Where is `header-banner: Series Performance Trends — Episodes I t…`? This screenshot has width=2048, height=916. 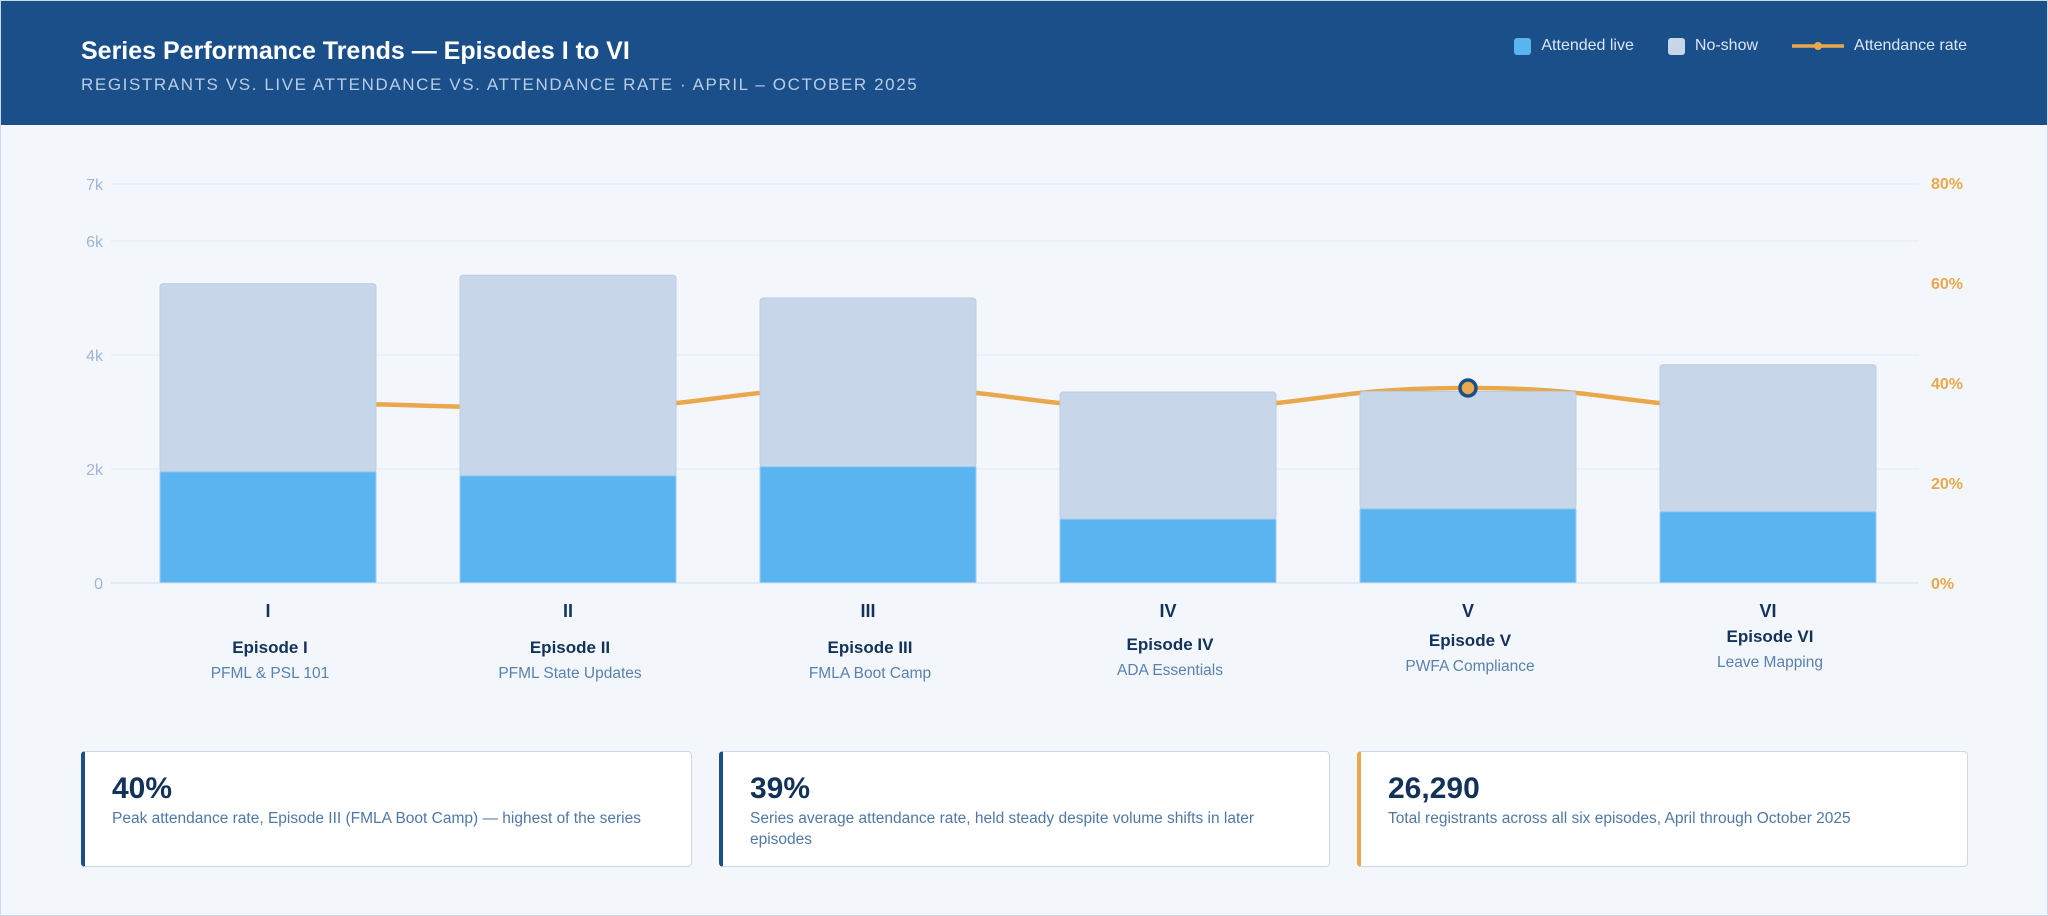 header-banner: Series Performance Trends — Episodes I t… is located at coordinates (1024, 63).